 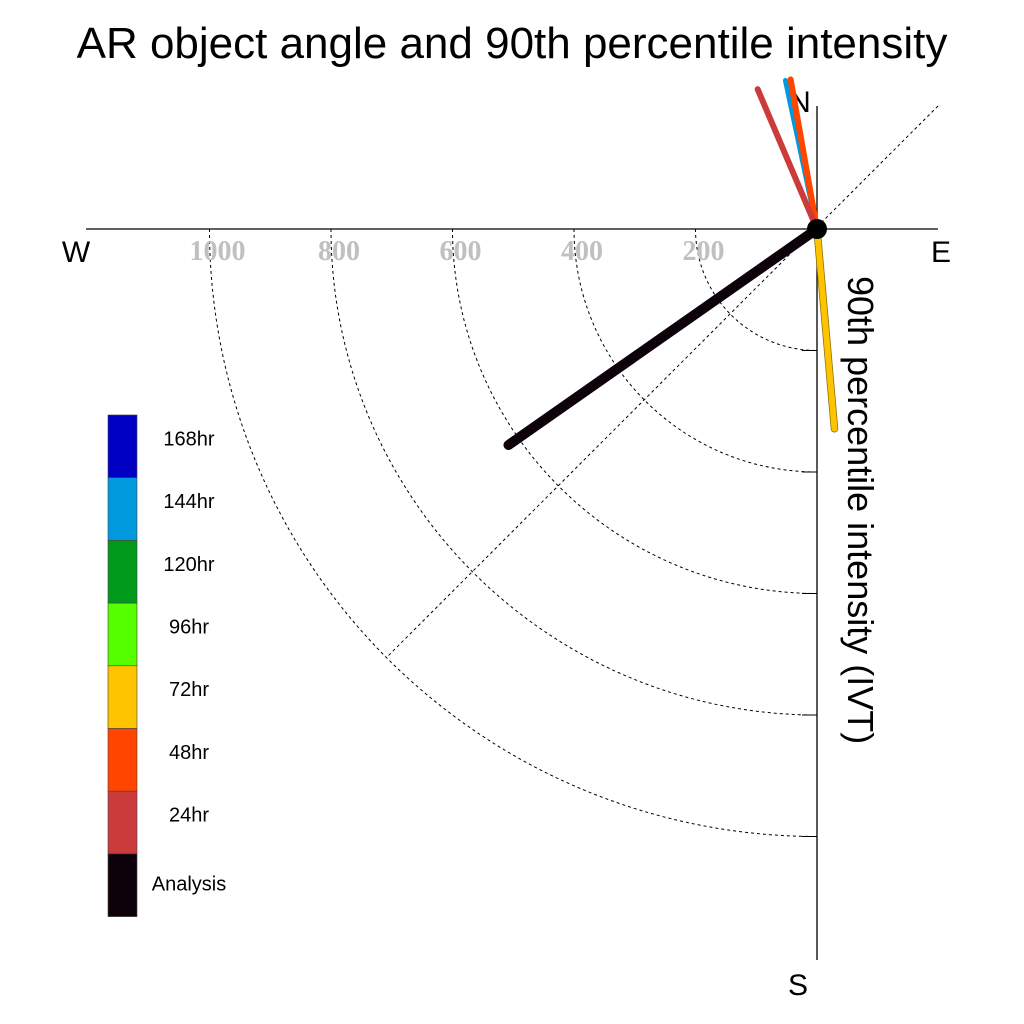 I want to click on vector-48hr, so click(x=803, y=154).